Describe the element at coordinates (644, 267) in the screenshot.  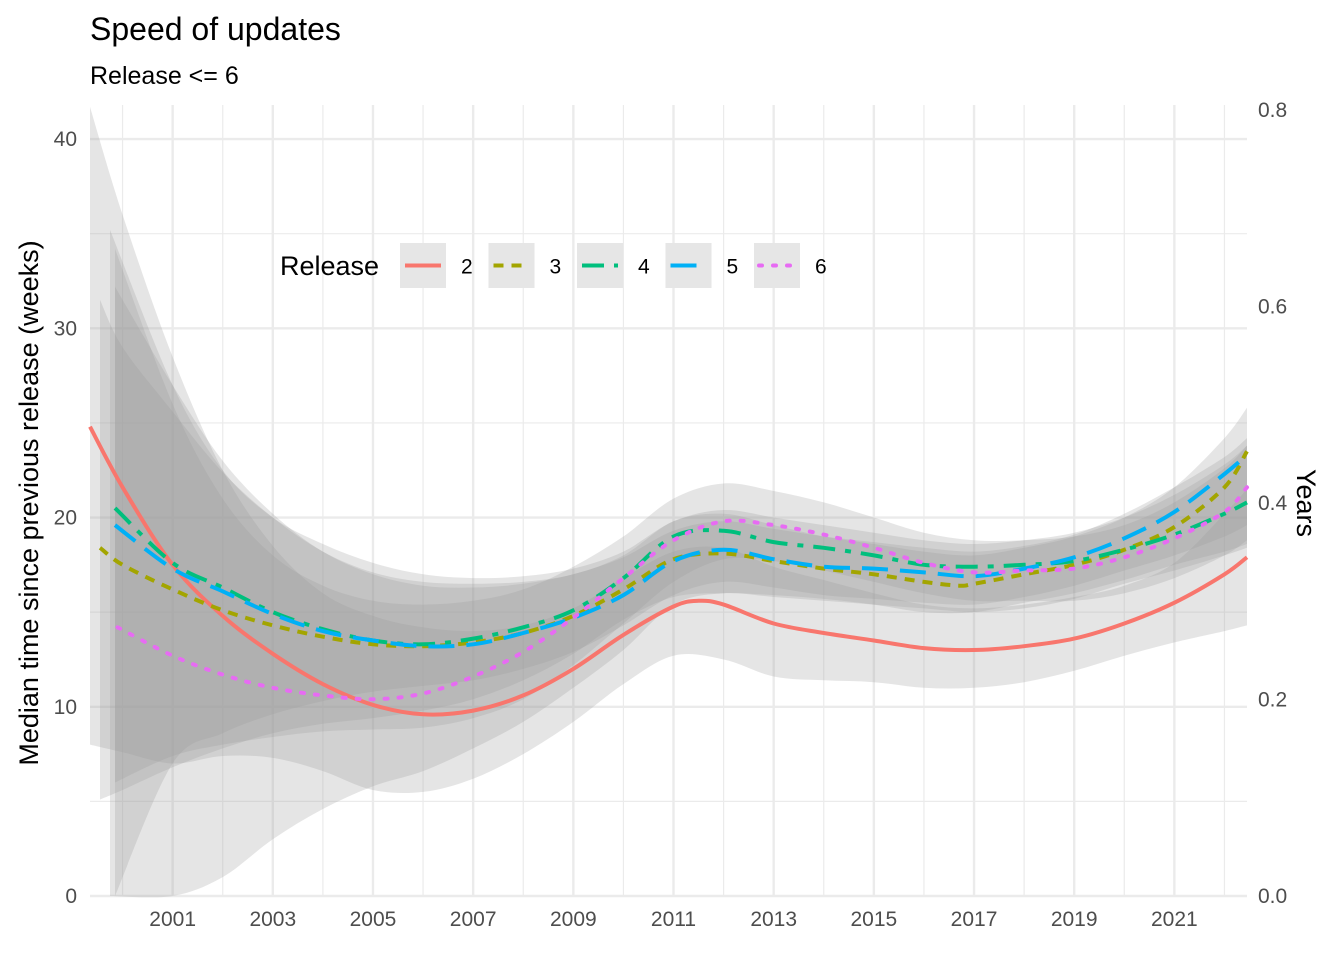
I see `legend-label: 4` at that location.